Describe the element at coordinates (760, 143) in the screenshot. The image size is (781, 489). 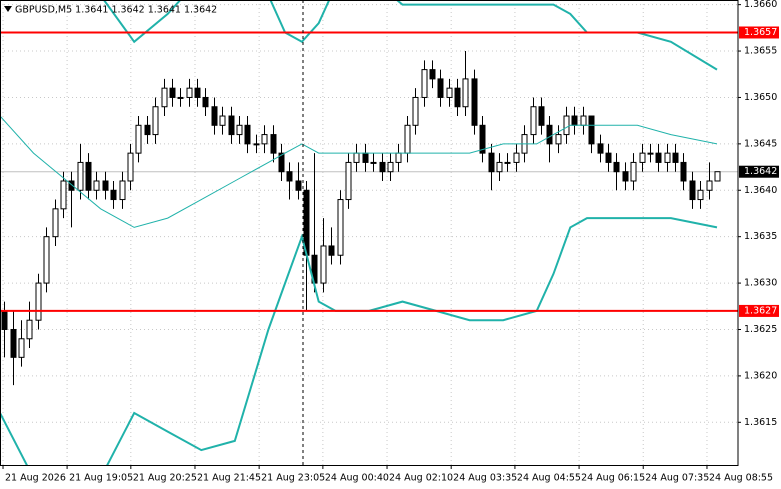
I see `y-tick-label: 1.3645` at that location.